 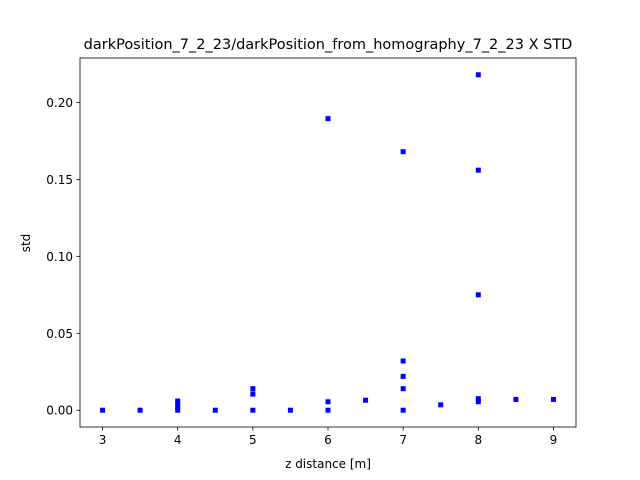 I want to click on x-tick-label: 8, so click(x=478, y=440).